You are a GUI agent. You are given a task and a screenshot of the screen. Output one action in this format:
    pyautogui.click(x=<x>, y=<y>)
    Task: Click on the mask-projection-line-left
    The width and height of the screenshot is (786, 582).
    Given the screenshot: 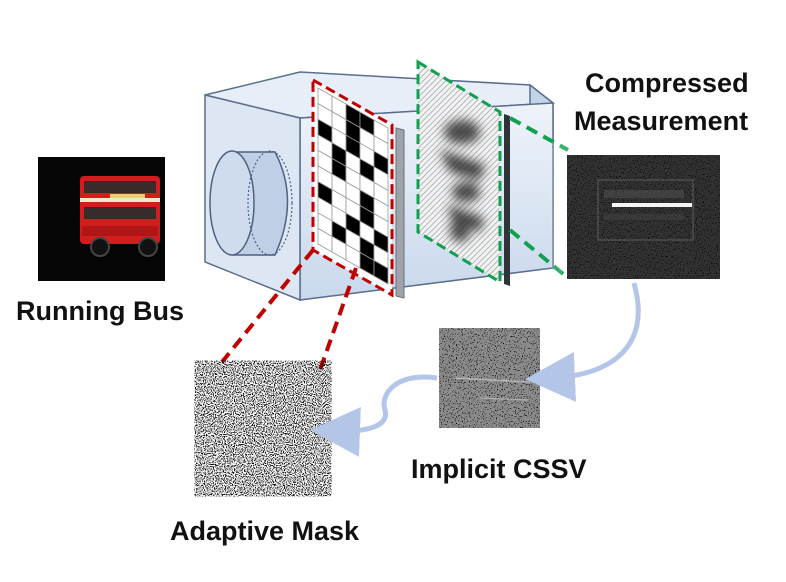 What is the action you would take?
    pyautogui.click(x=267, y=306)
    